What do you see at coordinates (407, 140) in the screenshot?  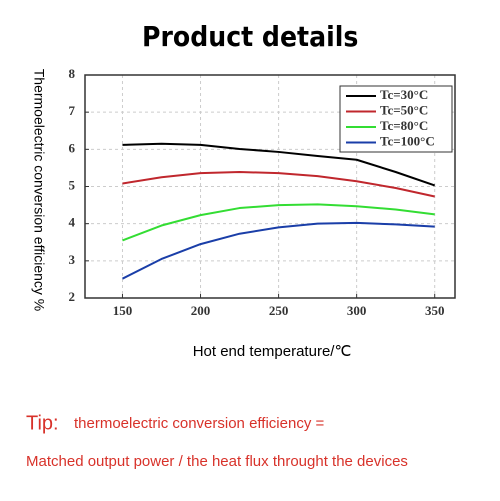 I see `legend-label: Tc=100°C` at bounding box center [407, 140].